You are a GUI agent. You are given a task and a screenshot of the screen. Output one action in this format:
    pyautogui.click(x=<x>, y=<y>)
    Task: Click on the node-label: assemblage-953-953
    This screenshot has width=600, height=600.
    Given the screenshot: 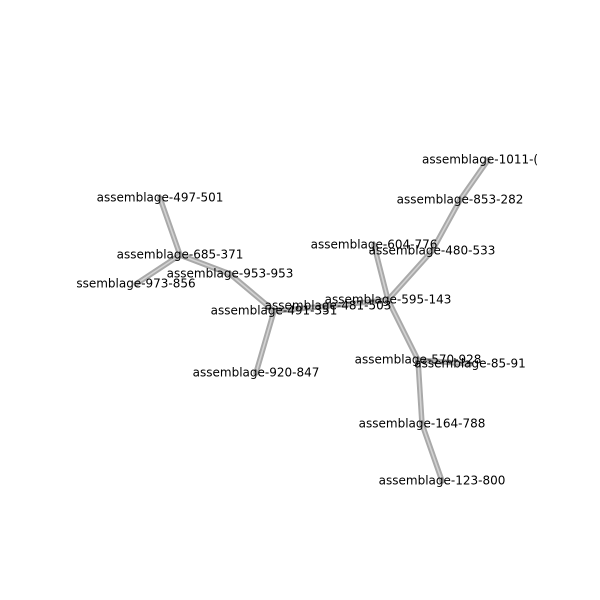 What is the action you would take?
    pyautogui.click(x=230, y=274)
    